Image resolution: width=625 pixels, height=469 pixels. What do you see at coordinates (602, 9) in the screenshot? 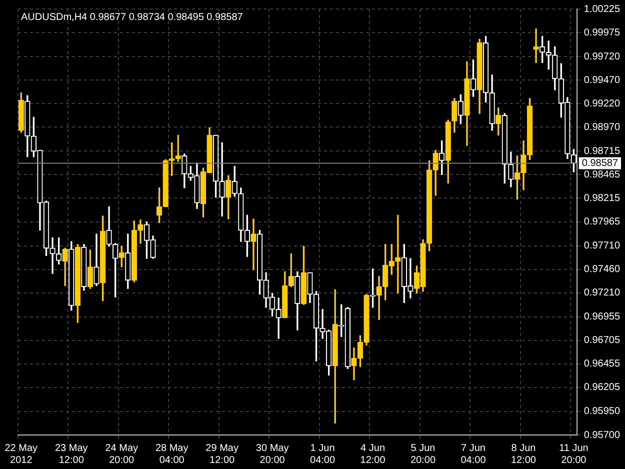
I see `y-tick-label: 1.00225` at bounding box center [602, 9].